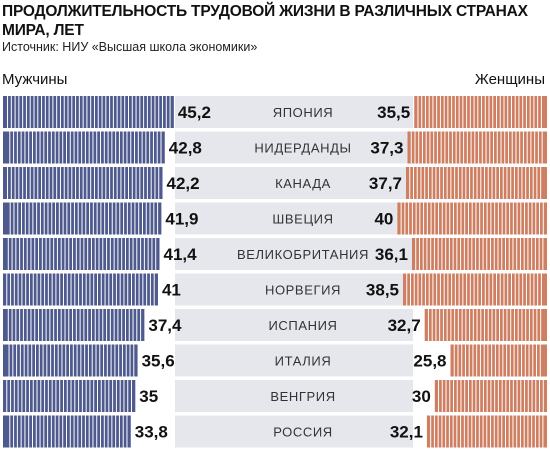 The height and width of the screenshot is (450, 550). Describe the element at coordinates (302, 396) in the screenshot. I see `country-label: ВЕНГРИЯ` at that location.